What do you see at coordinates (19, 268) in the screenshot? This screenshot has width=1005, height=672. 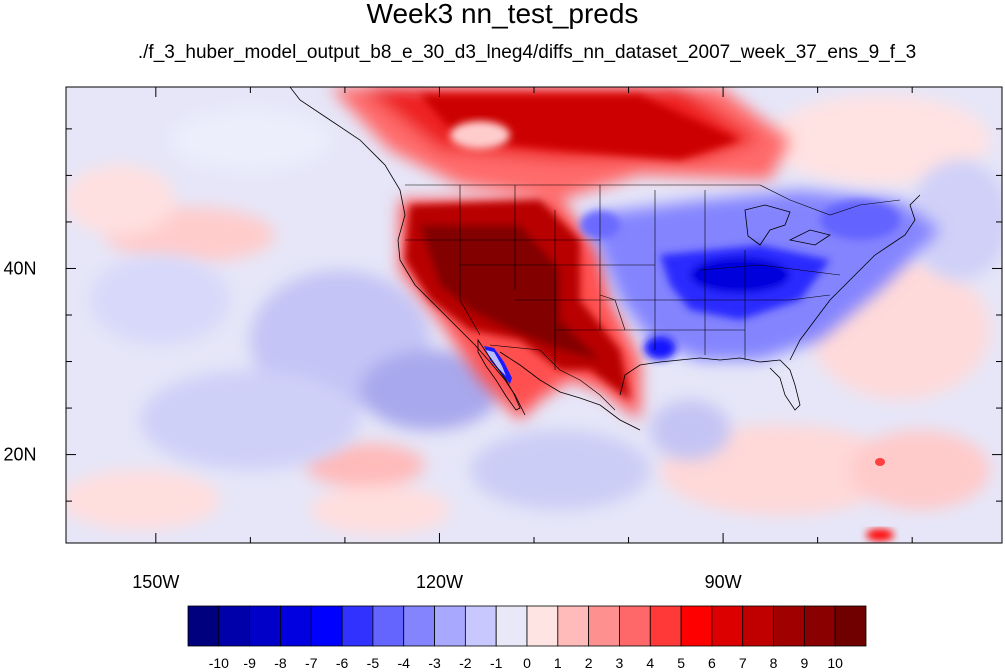 I see `lat-tick-label: 40N` at bounding box center [19, 268].